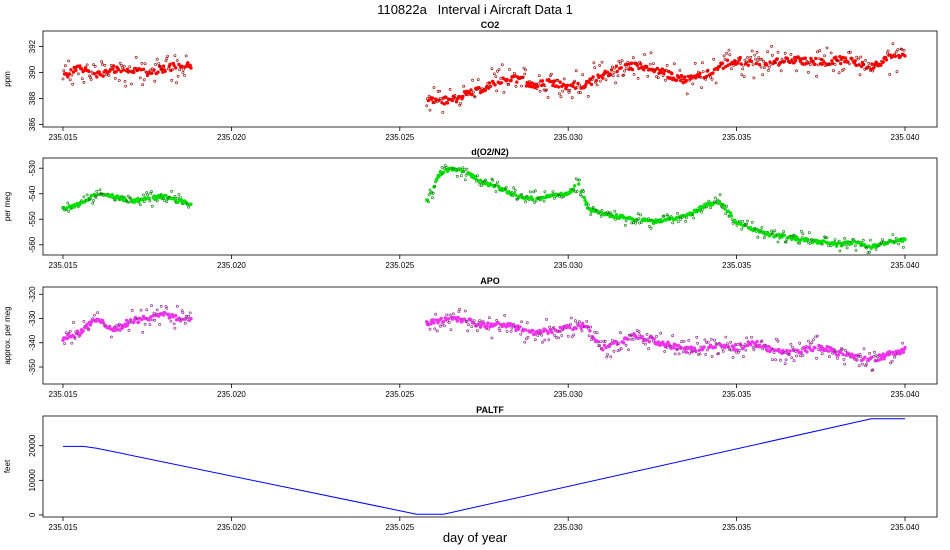 The height and width of the screenshot is (550, 950). Describe the element at coordinates (568, 137) in the screenshot. I see `x-tick-label-0-3: 235.030` at that location.